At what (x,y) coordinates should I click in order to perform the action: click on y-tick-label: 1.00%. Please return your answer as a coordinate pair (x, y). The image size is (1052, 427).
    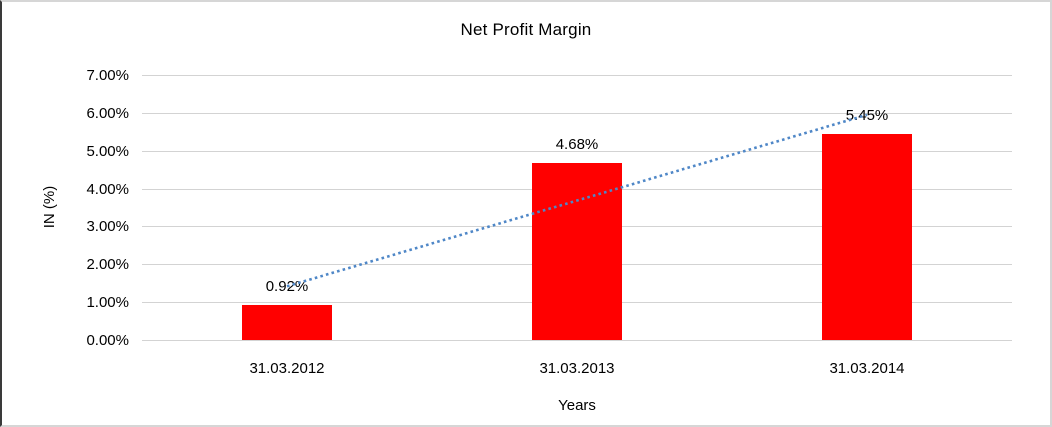
    Looking at the image, I should click on (107, 302).